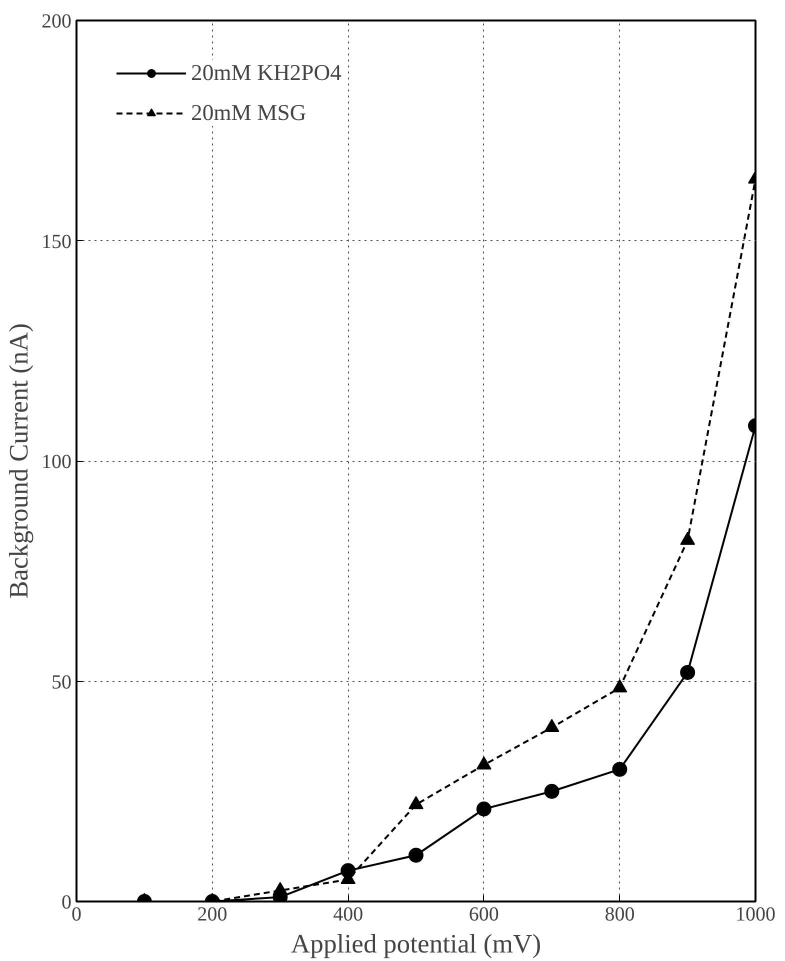  What do you see at coordinates (19, 461) in the screenshot?
I see `y-axis-title: Background Current (nA)` at bounding box center [19, 461].